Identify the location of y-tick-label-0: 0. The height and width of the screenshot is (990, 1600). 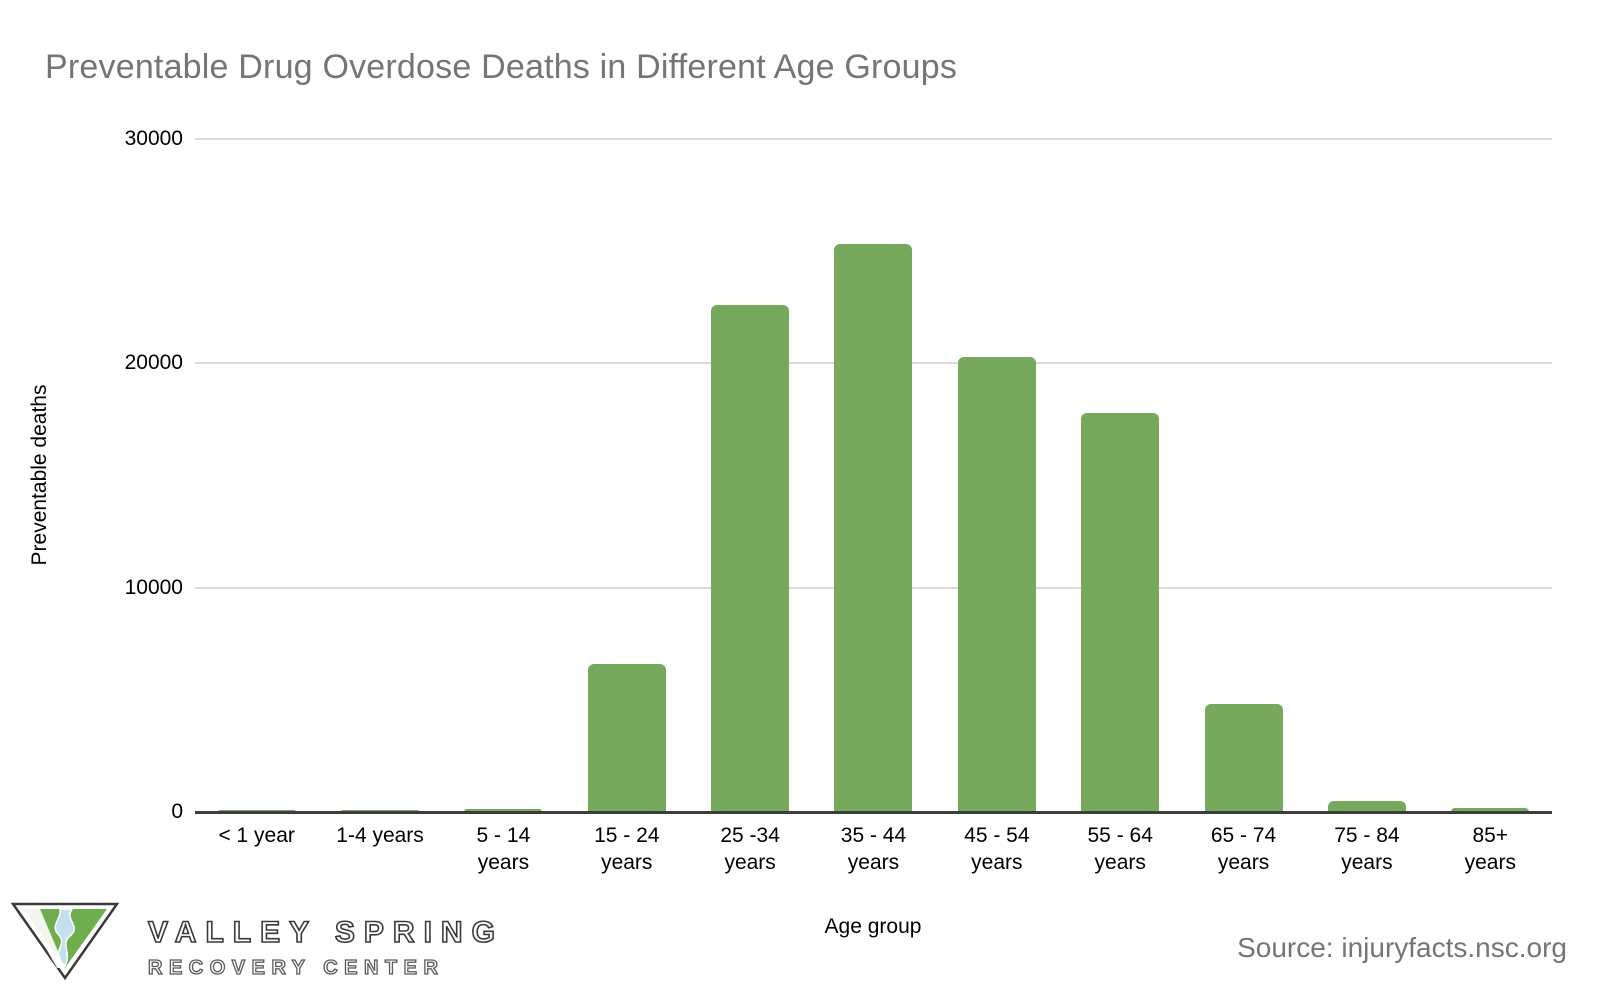
(177, 811).